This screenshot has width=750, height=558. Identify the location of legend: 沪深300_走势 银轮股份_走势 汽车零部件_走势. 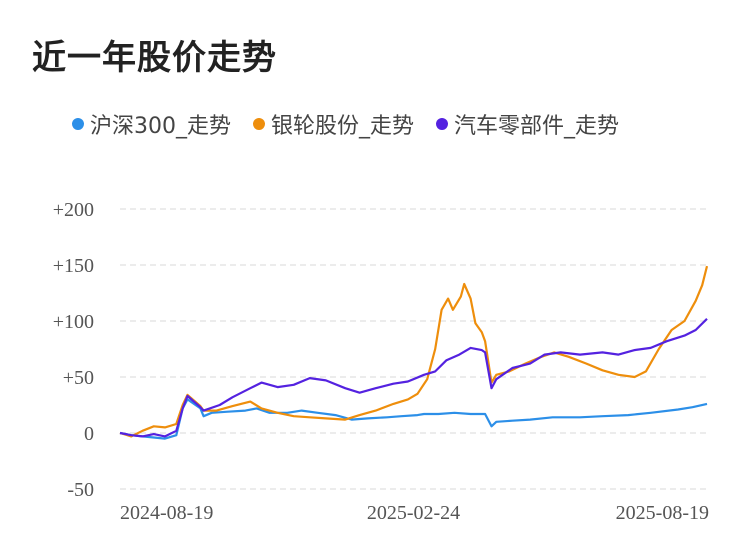
(356, 124).